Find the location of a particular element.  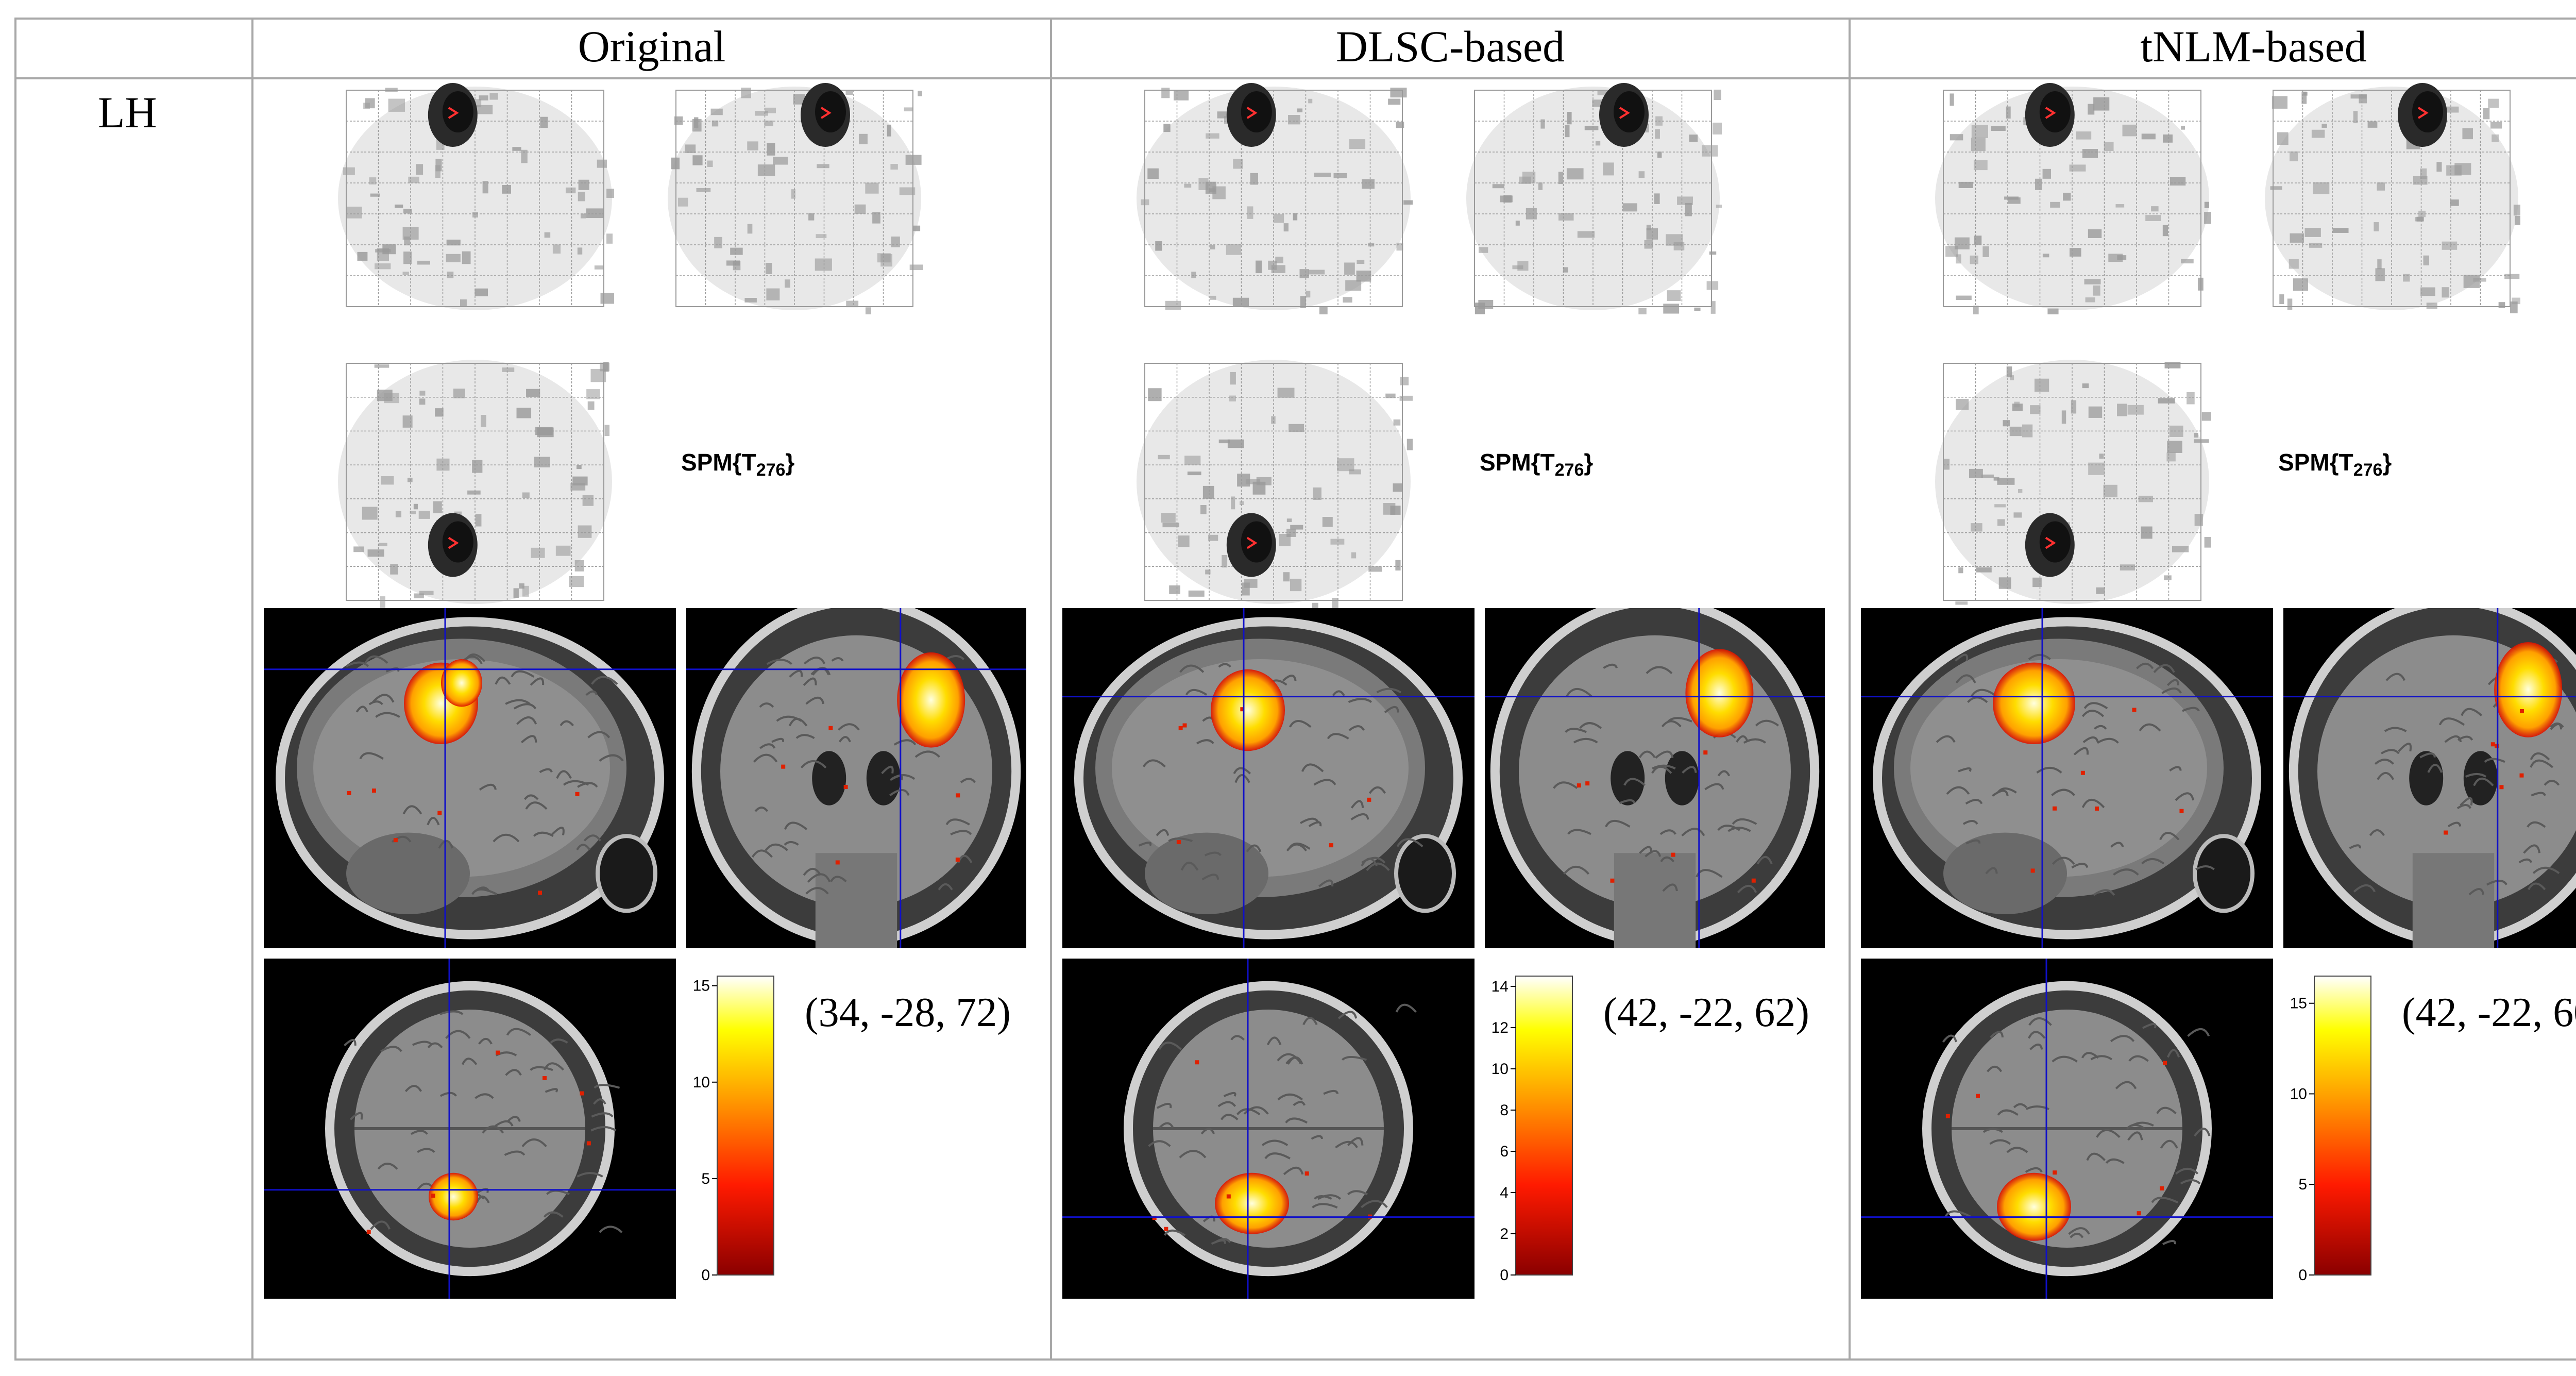

colorbar-0: 15 10 5 0 is located at coordinates (743, 1134).